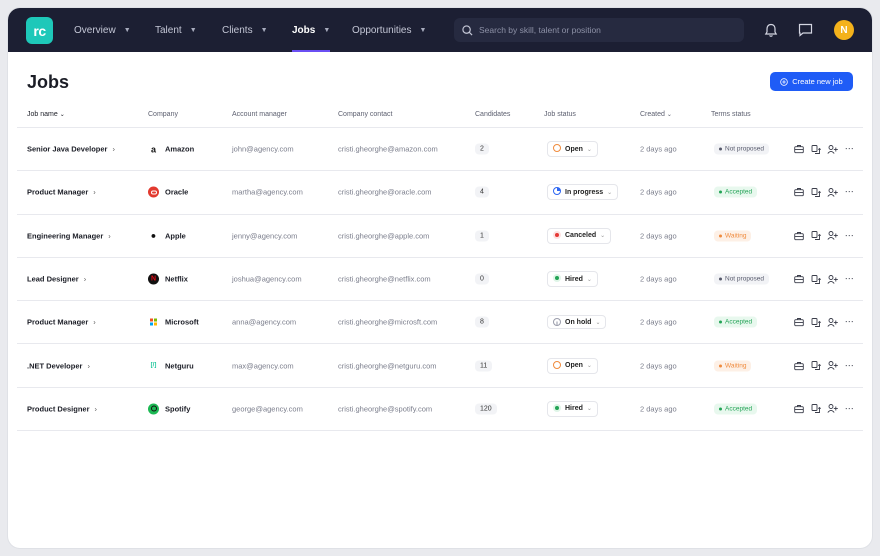 Image resolution: width=880 pixels, height=556 pixels. I want to click on job-name-link: .NET Developer ›, so click(58, 365).